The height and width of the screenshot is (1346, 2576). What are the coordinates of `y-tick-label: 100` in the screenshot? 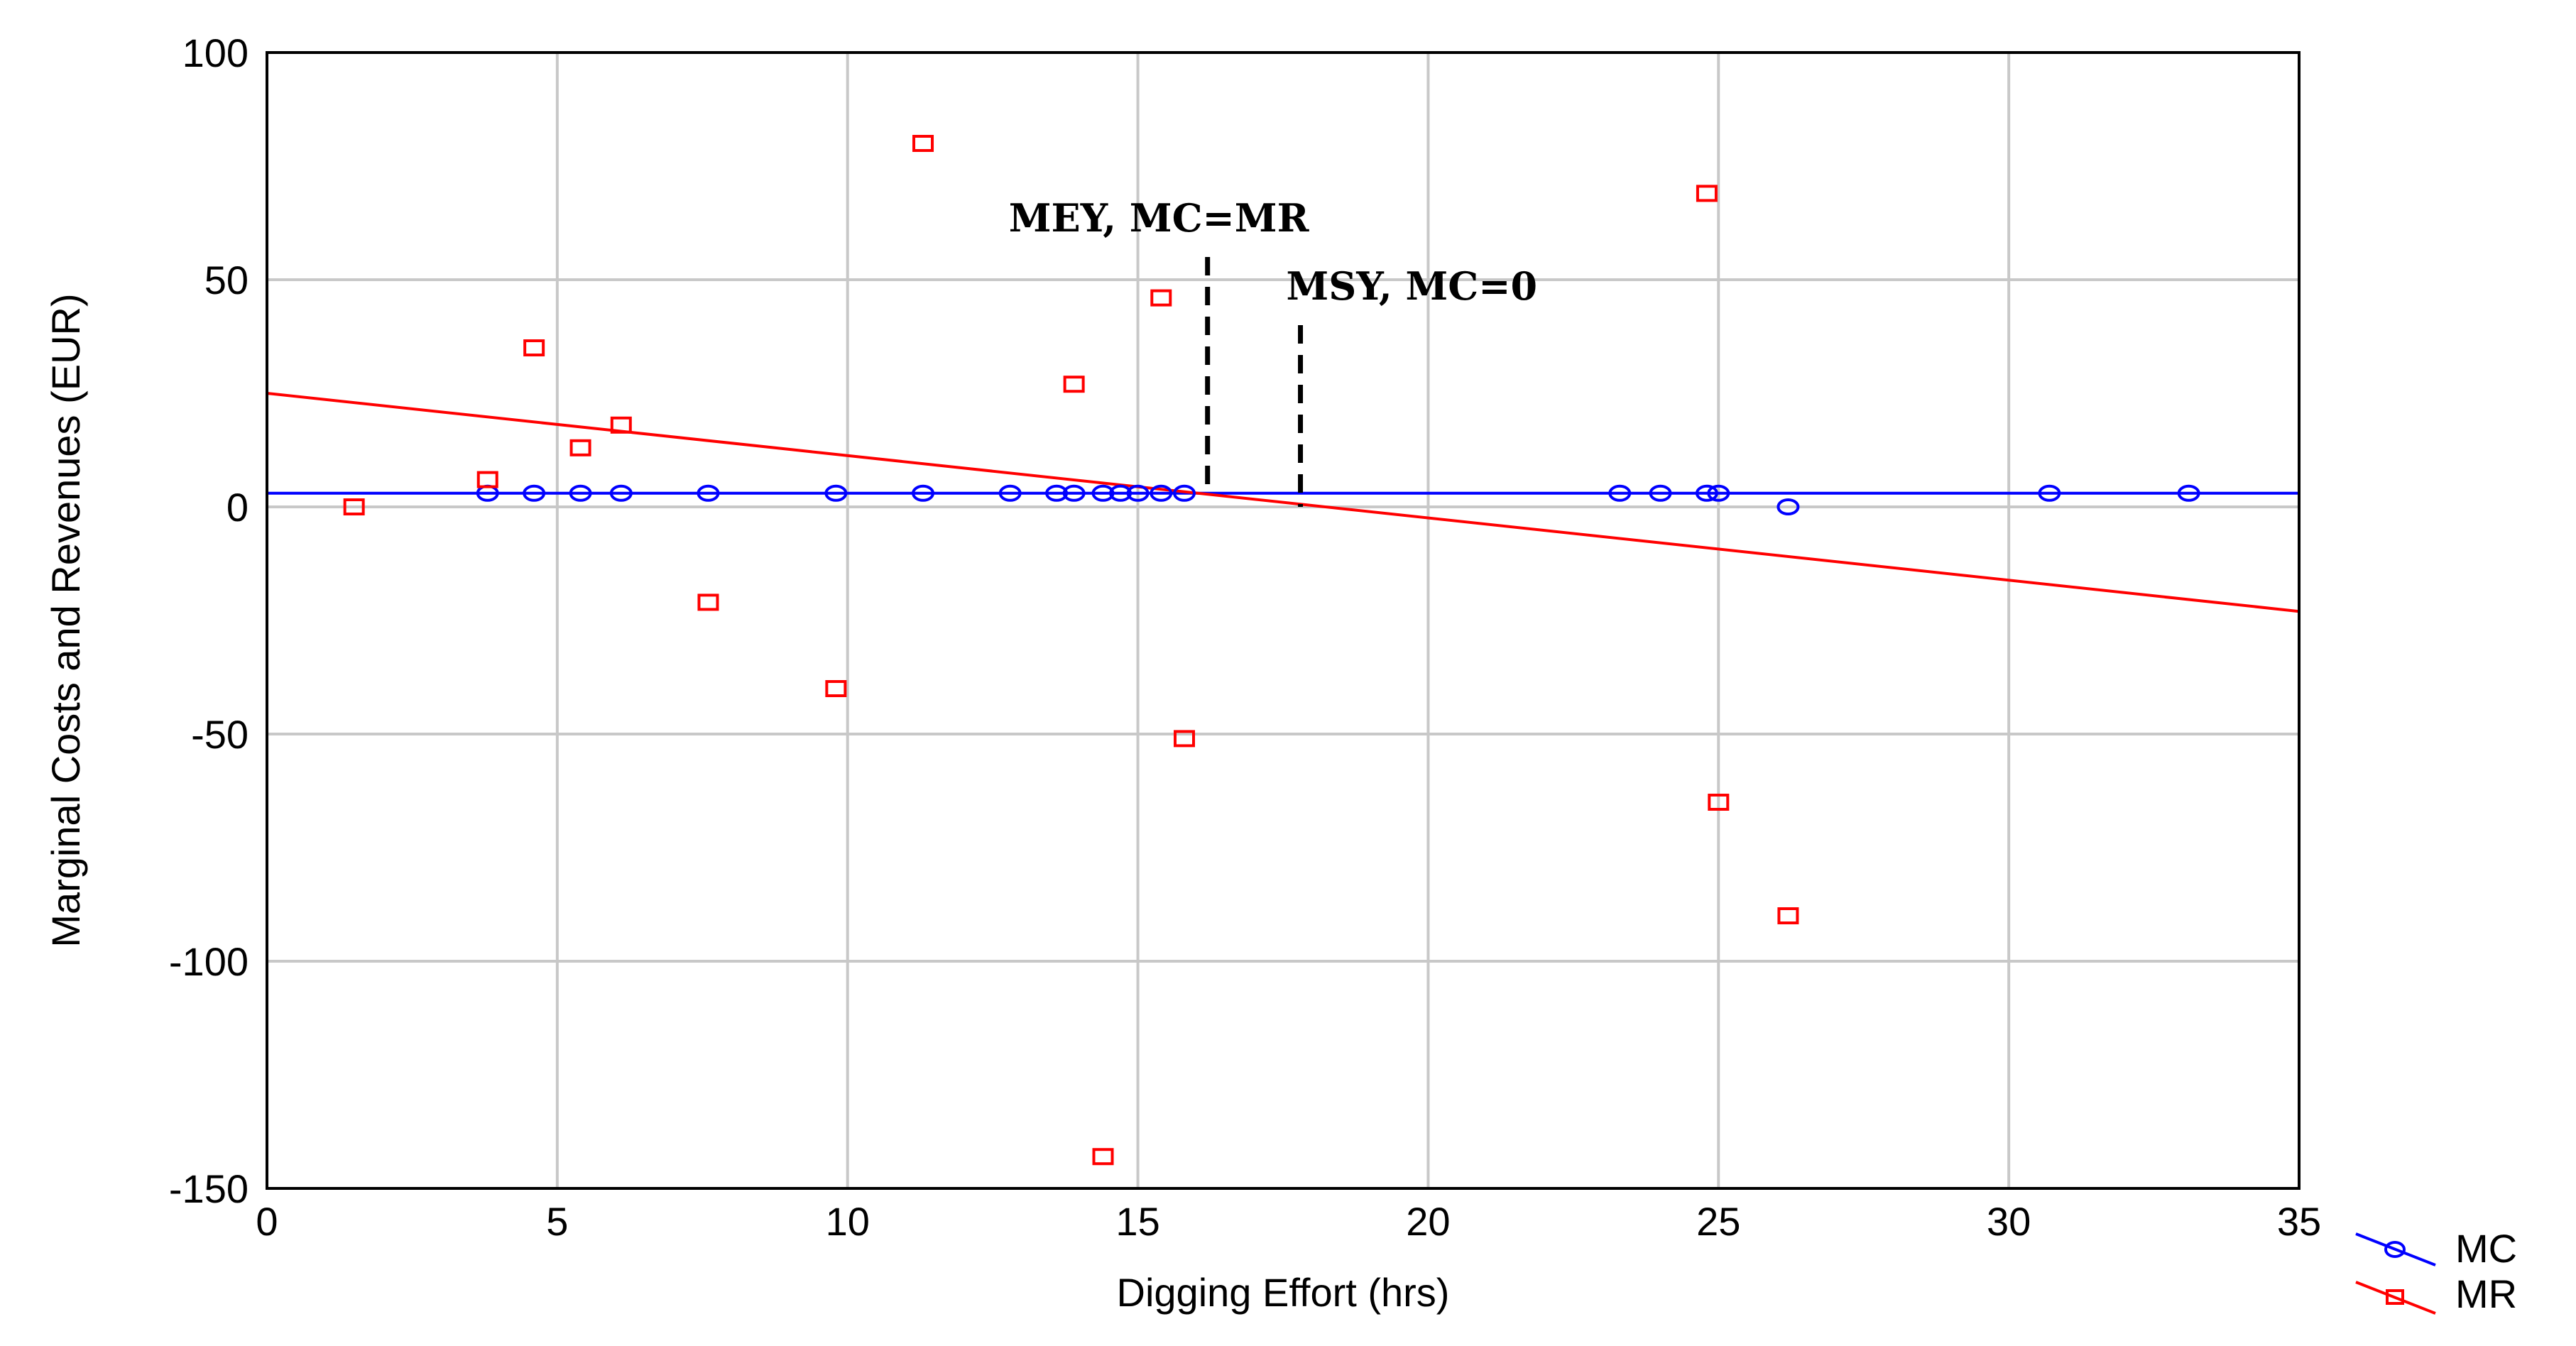 It's located at (215, 53).